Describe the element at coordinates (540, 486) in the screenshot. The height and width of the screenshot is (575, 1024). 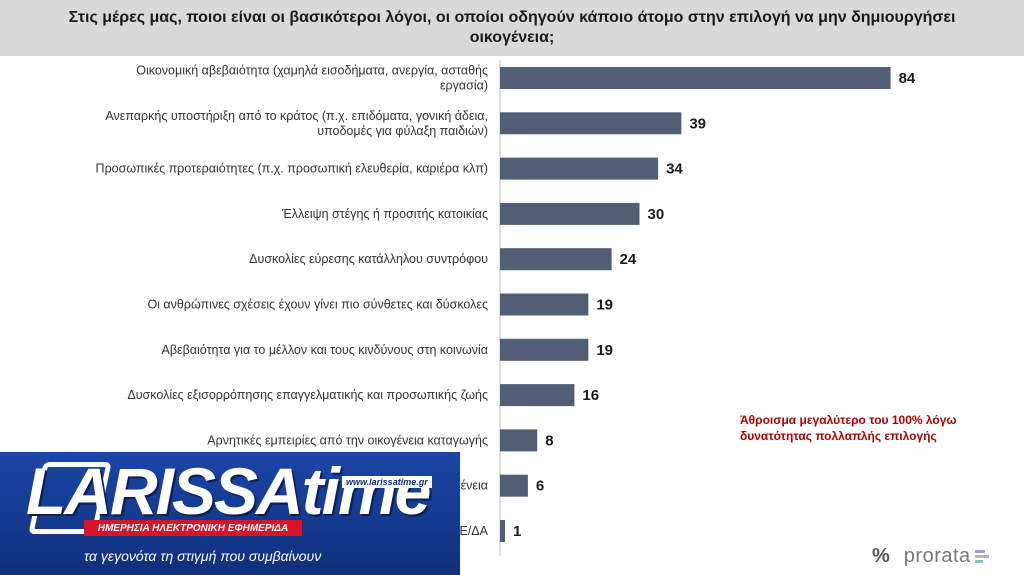
I see `data-label: 6` at that location.